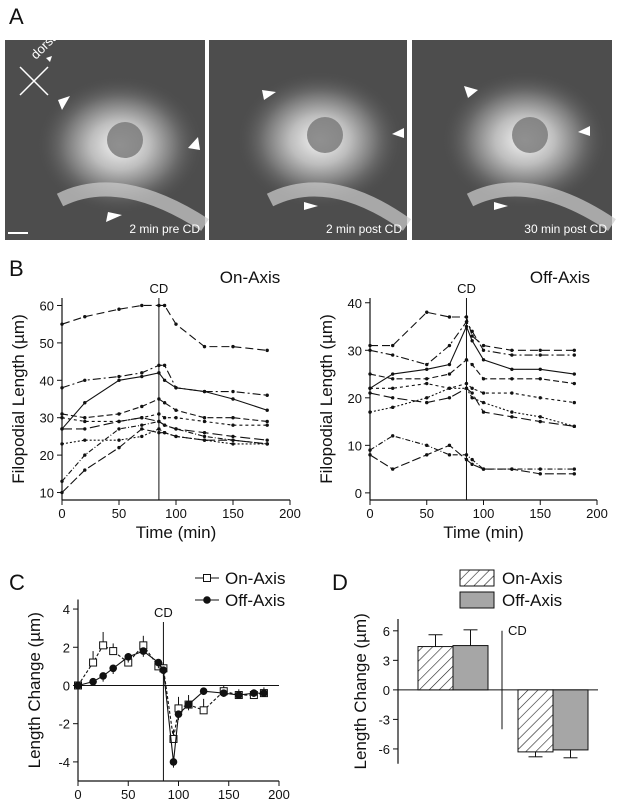 This screenshot has height=801, width=618. Describe the element at coordinates (565, 229) in the screenshot. I see `caption: 30 min post CD` at that location.